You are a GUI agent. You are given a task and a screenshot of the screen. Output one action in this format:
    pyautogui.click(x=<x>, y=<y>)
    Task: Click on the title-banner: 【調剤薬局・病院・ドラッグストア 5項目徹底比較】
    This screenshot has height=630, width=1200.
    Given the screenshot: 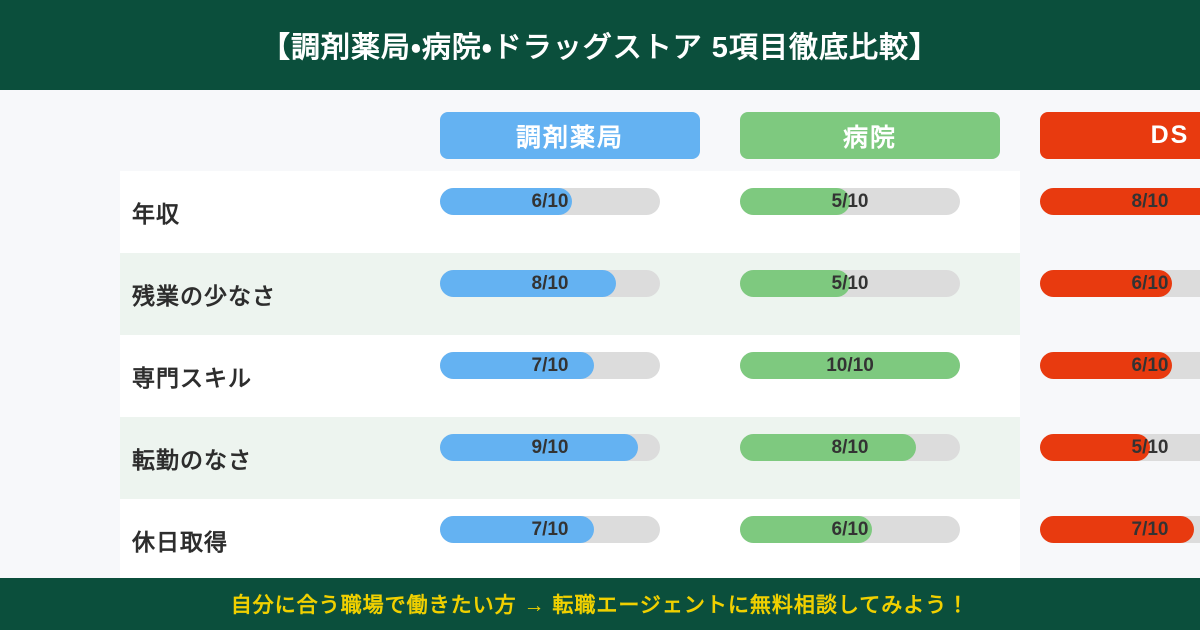 What is the action you would take?
    pyautogui.click(x=600, y=45)
    